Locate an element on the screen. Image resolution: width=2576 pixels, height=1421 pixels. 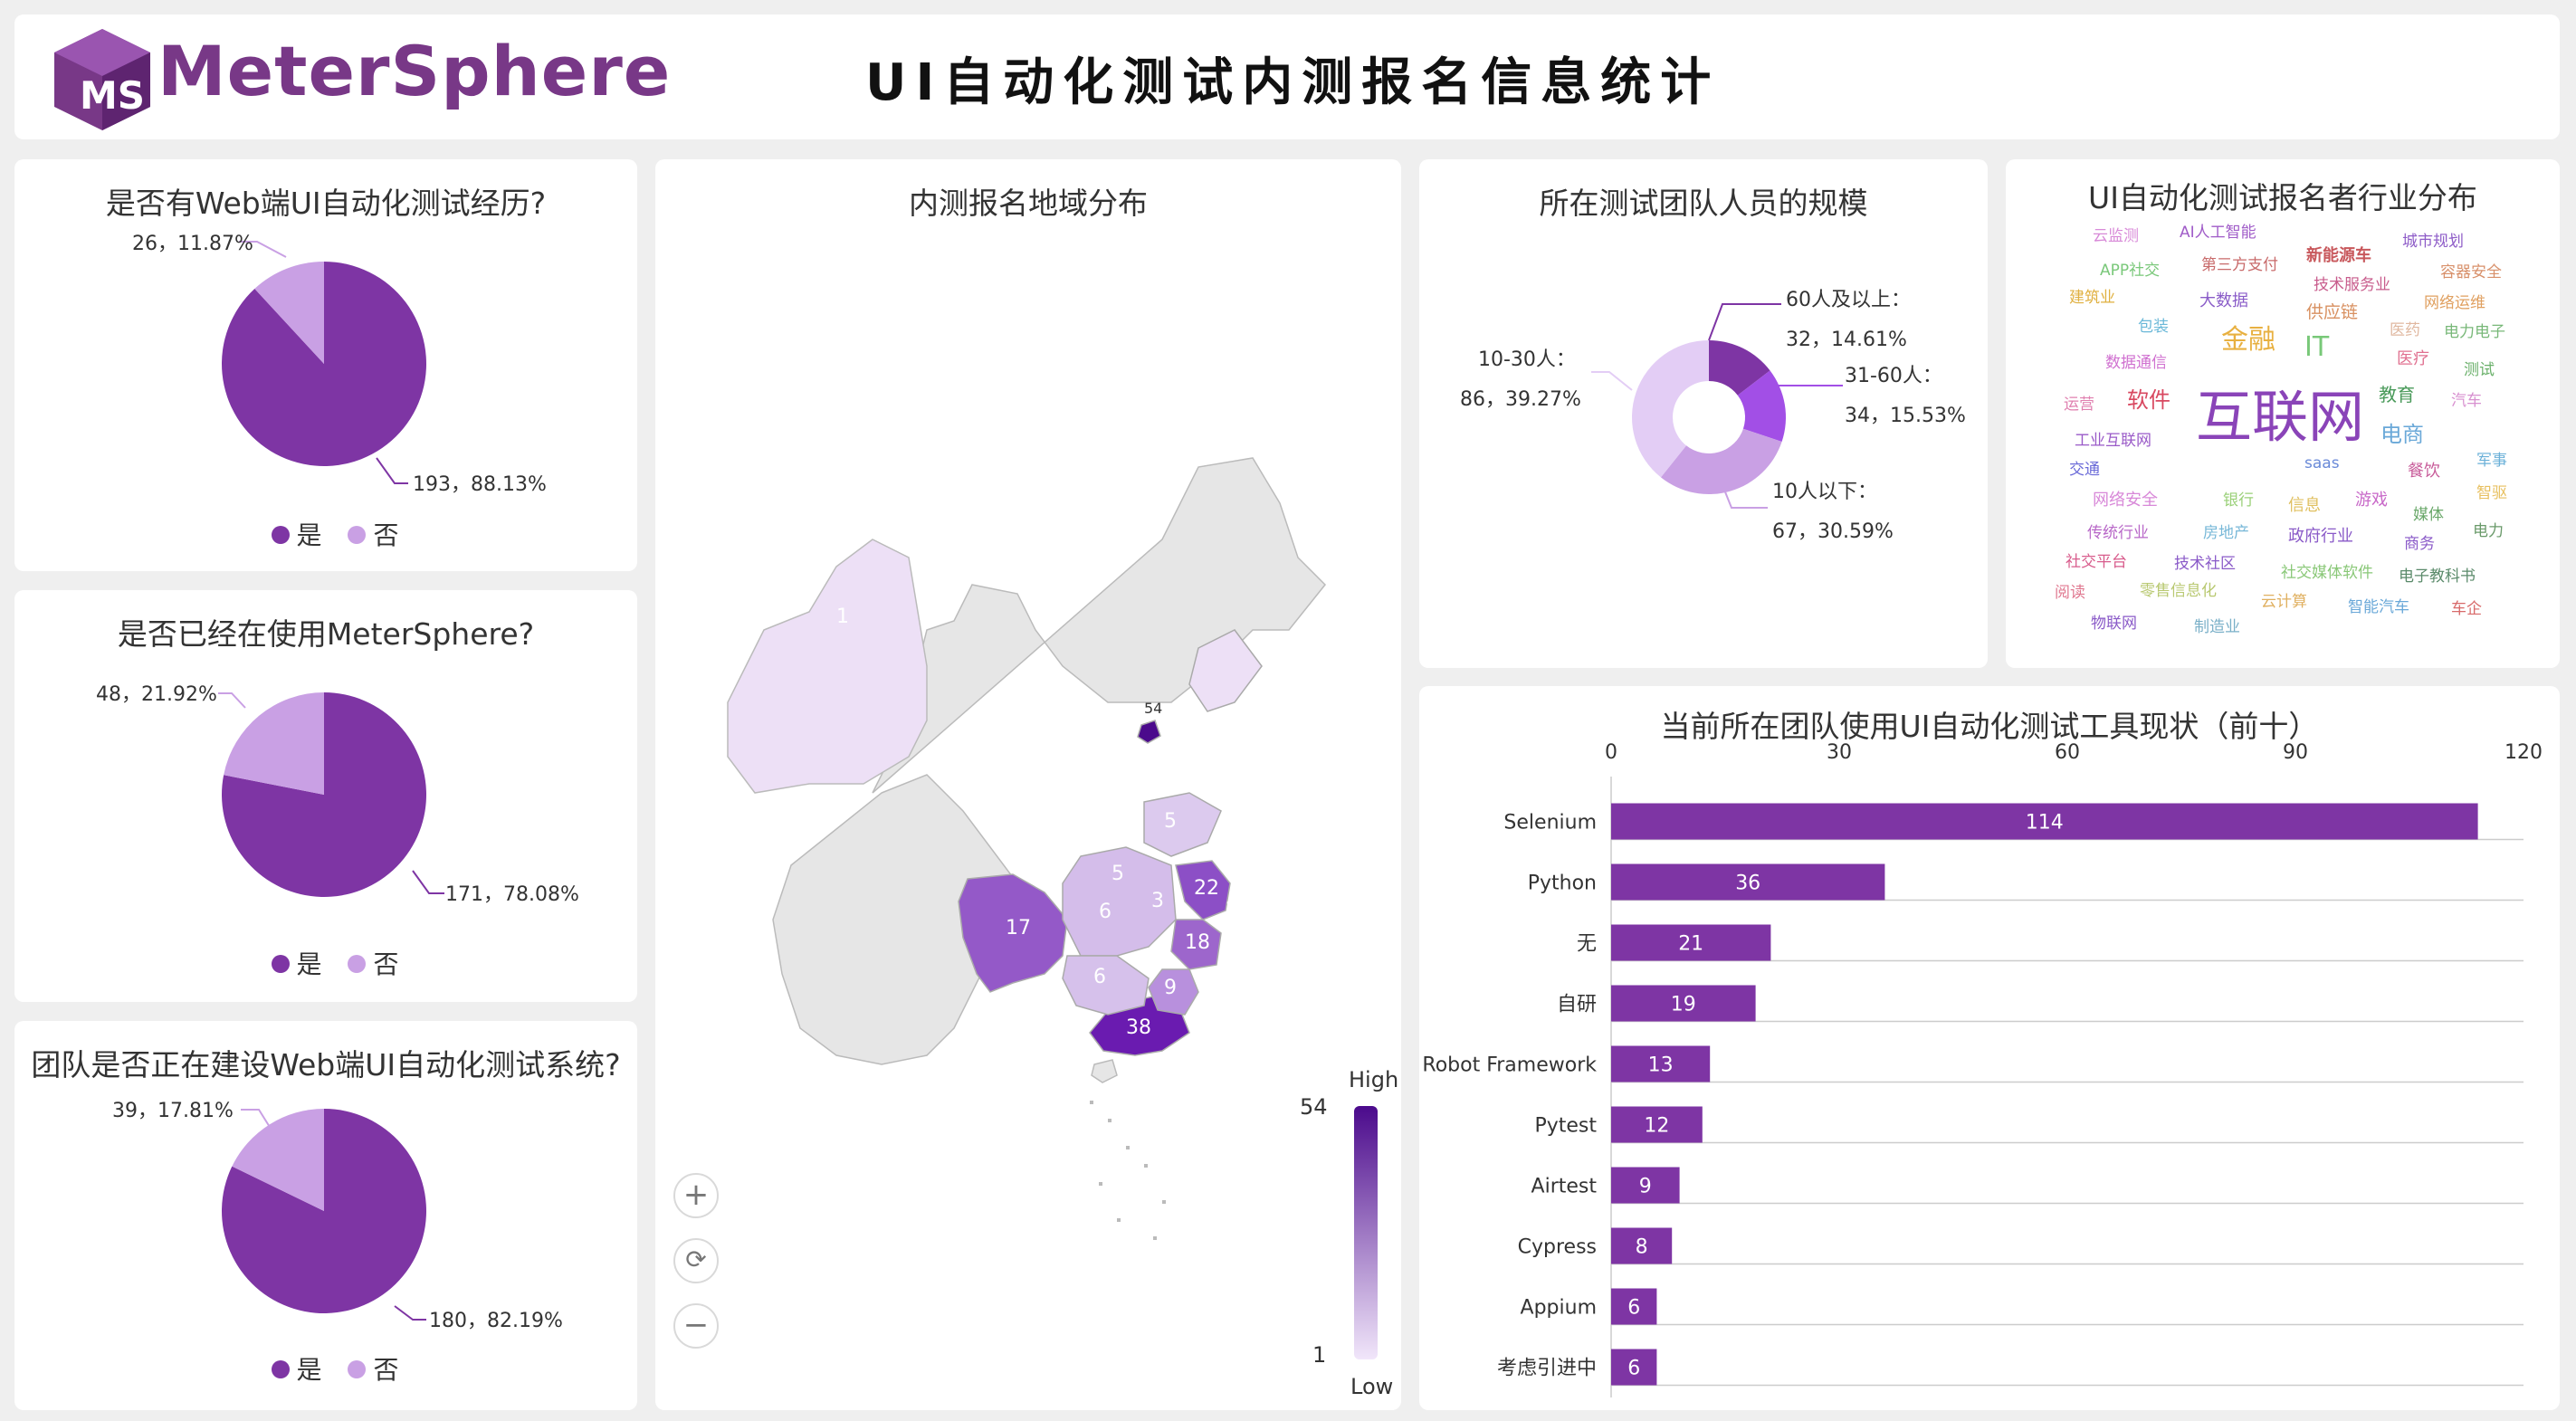
bar-value-label: 6 is located at coordinates (1634, 1369).